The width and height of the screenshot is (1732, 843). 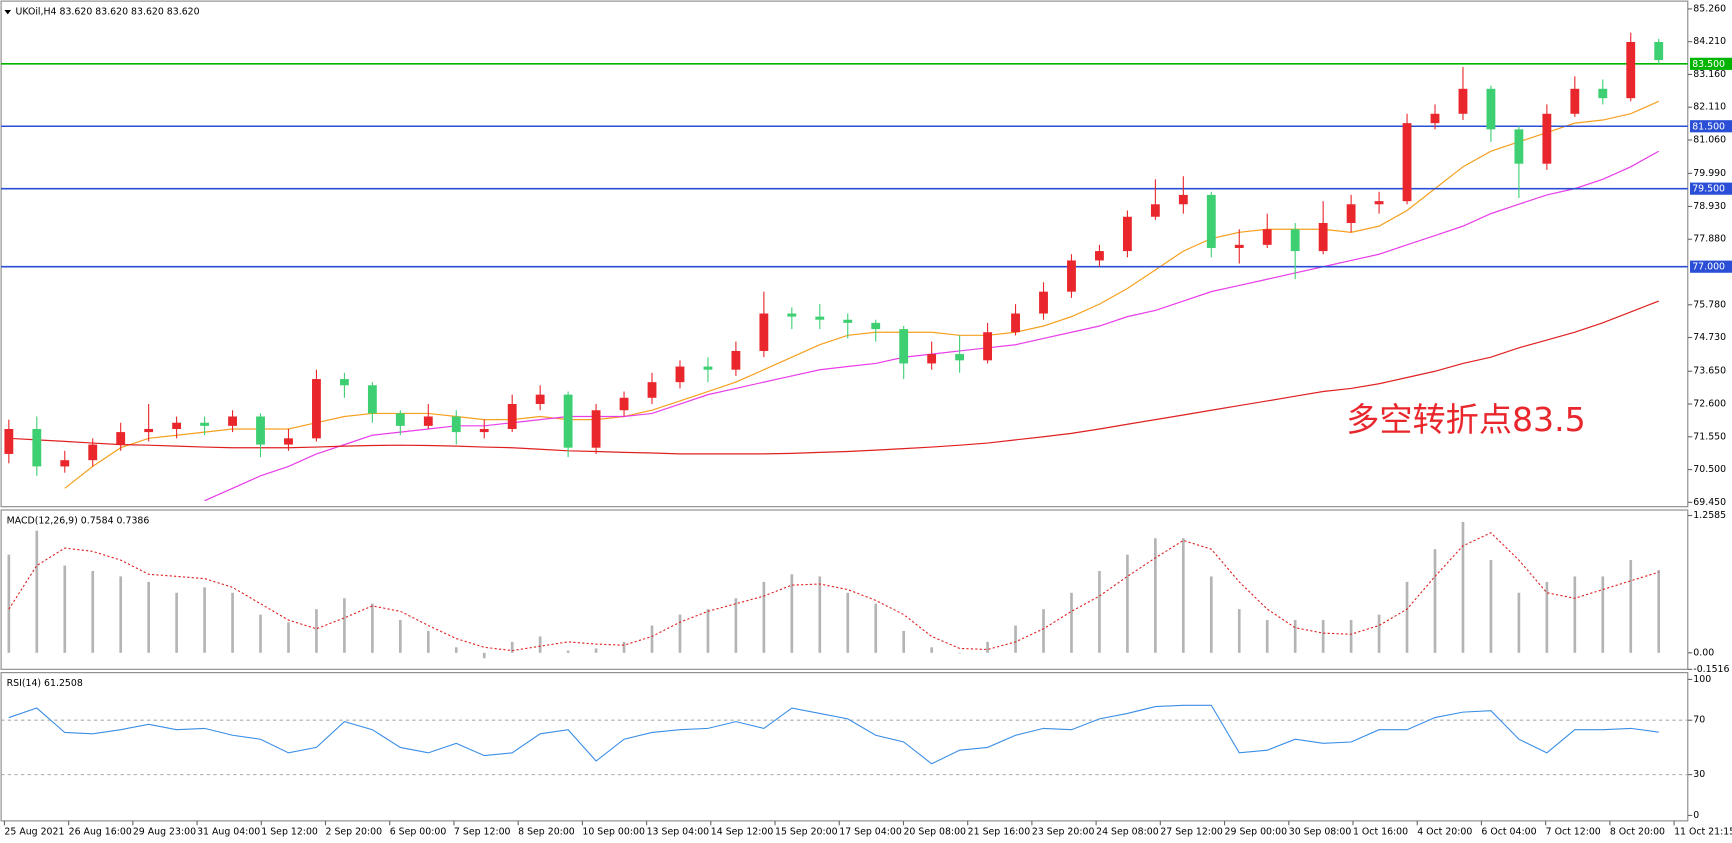 I want to click on x-tick-label: 2 Sep 20:00, so click(x=354, y=831).